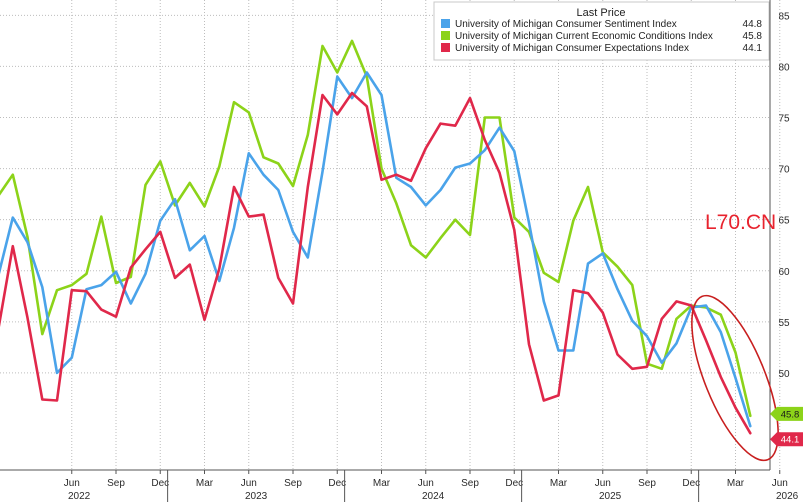  What do you see at coordinates (790, 440) in the screenshot?
I see `last-value-tag-label: 44.1` at bounding box center [790, 440].